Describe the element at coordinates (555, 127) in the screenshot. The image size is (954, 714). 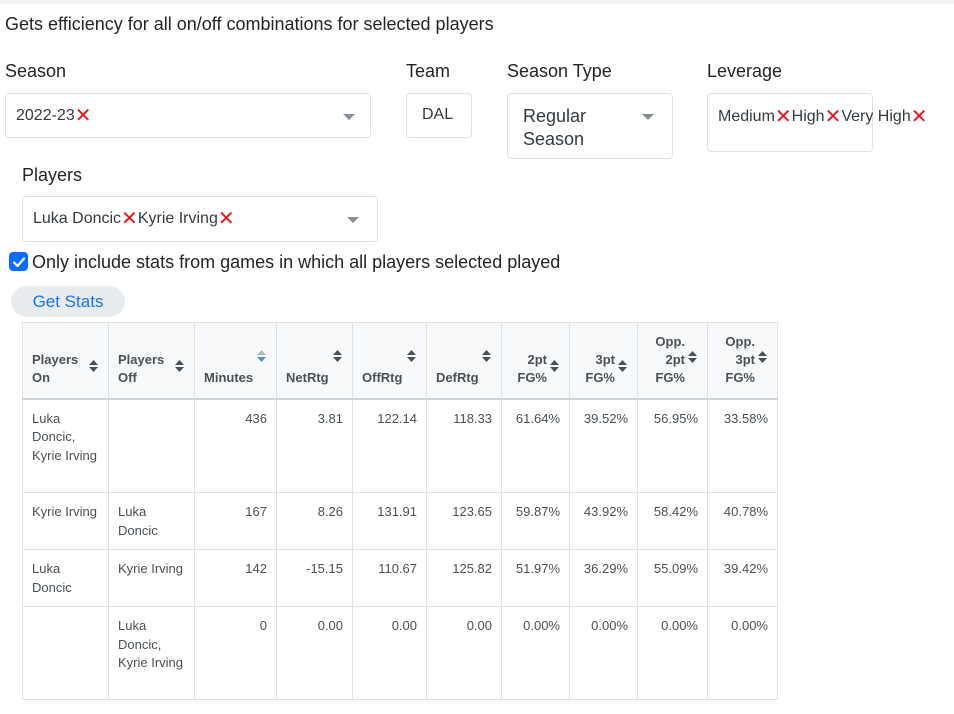
I see `season-type-value: Regular Season` at that location.